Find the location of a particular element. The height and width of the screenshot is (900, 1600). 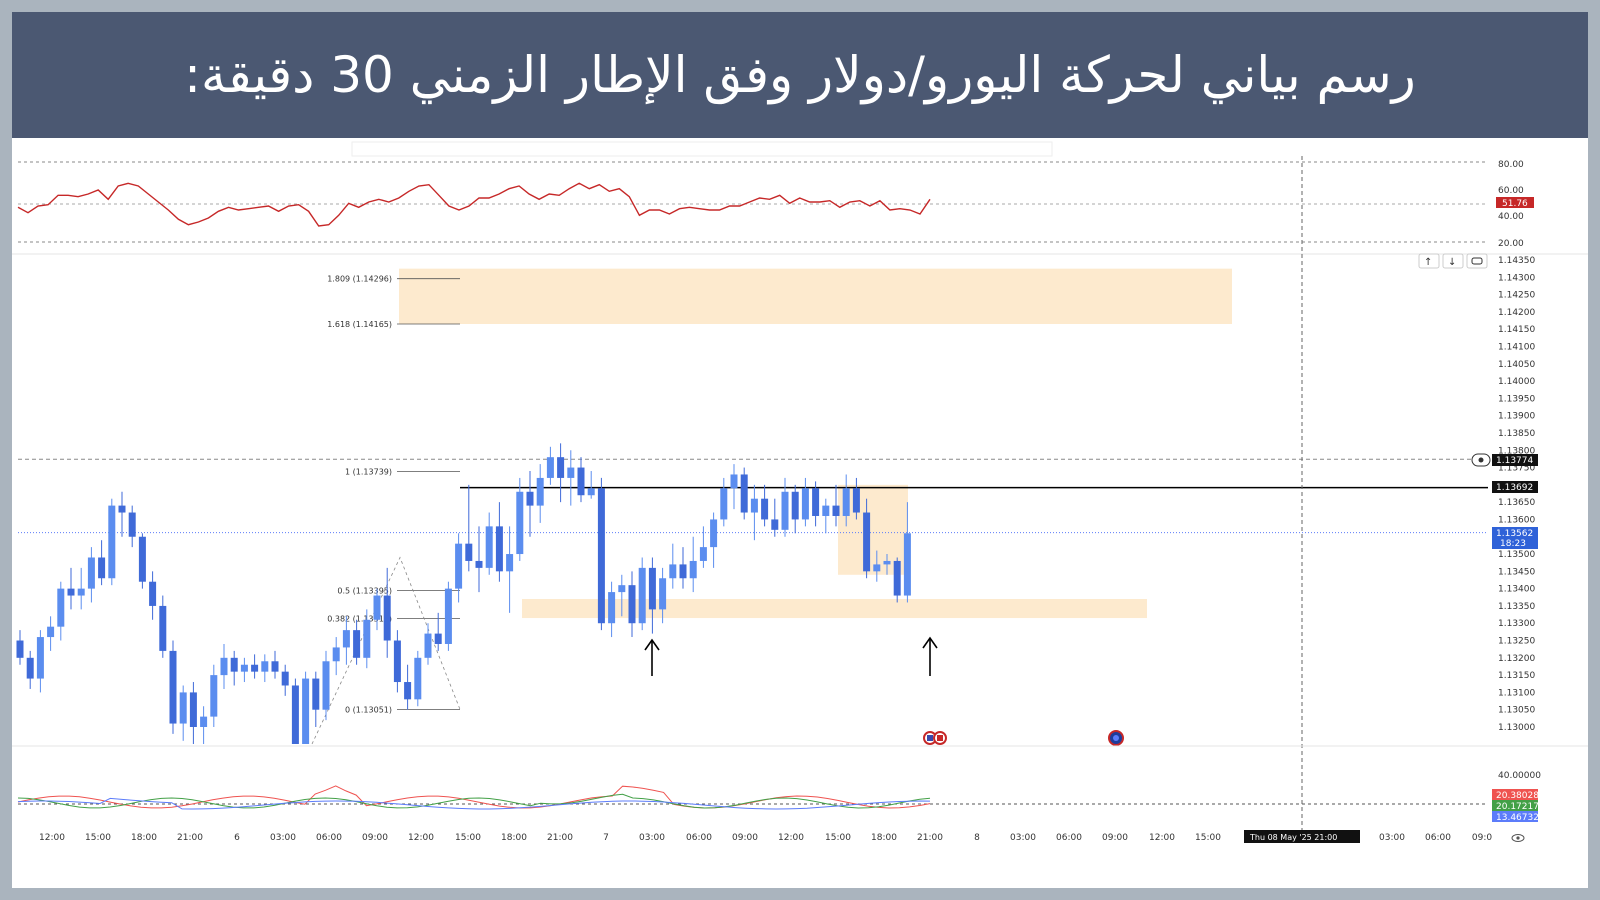

adx-red-text: 20.38028 is located at coordinates (1517, 796).